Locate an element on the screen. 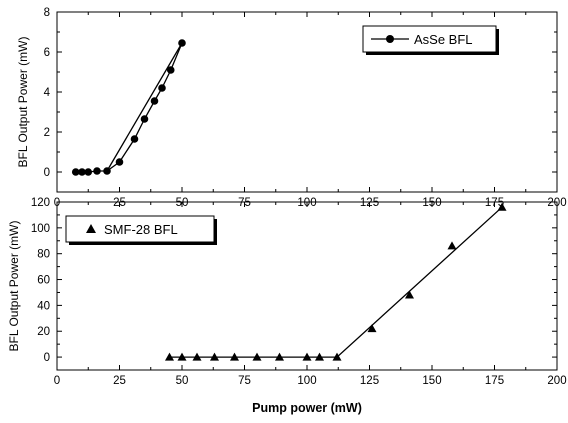  bottom-y-tick-label: 40 is located at coordinates (43, 306).